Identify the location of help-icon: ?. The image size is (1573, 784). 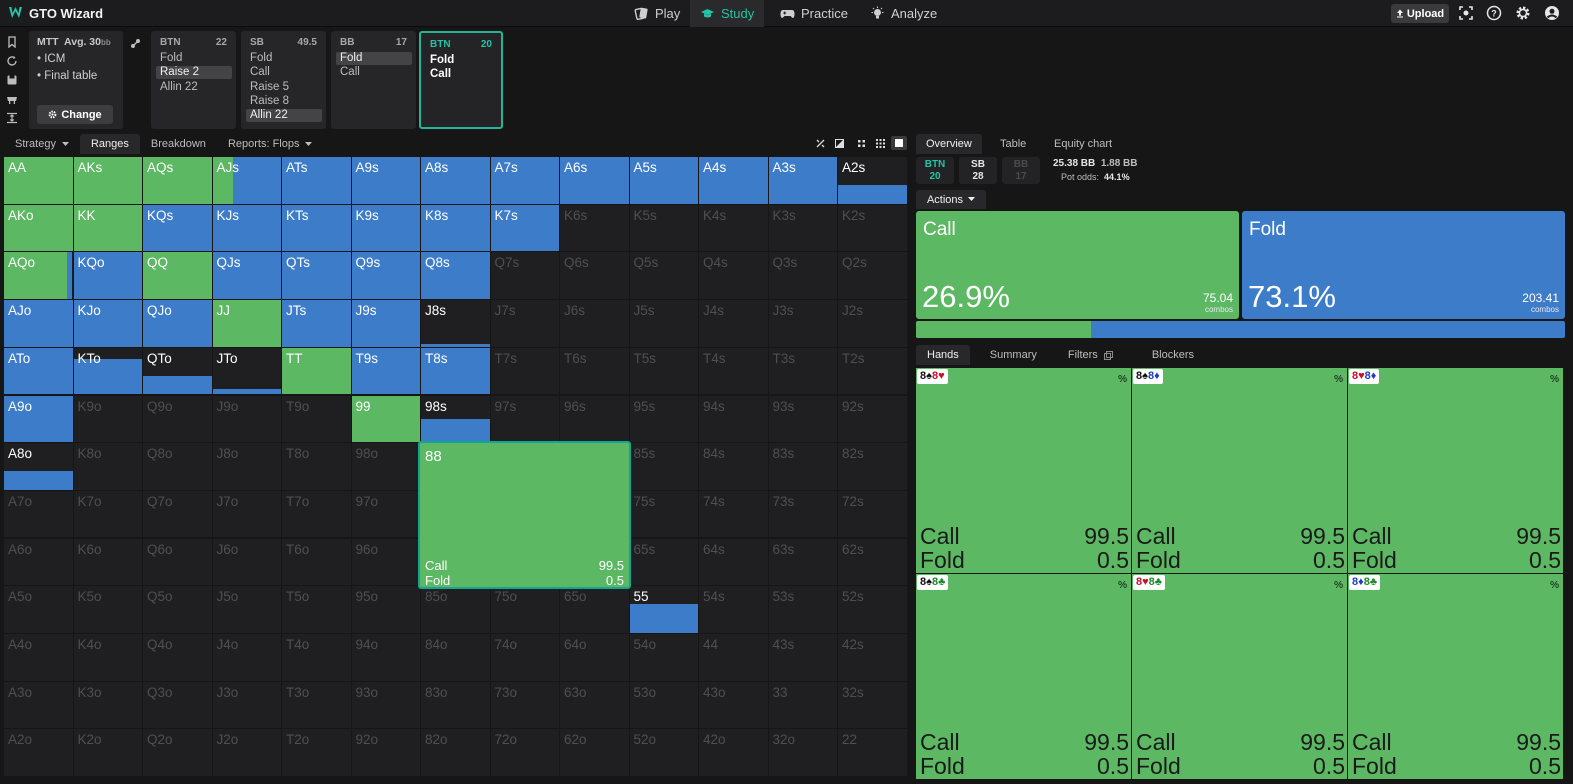
(1494, 13).